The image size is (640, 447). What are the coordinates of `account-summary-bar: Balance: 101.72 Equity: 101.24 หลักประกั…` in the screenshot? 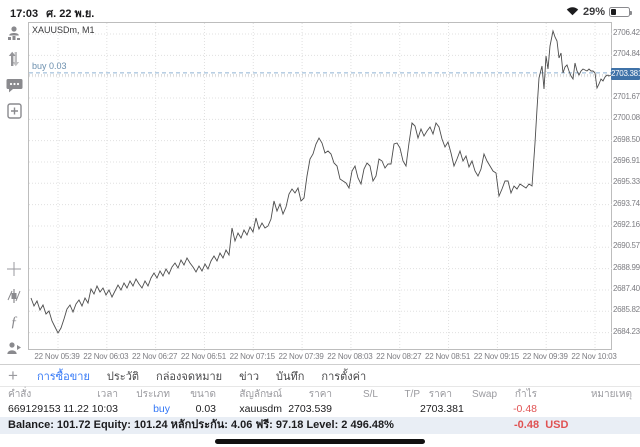 It's located at (320, 425).